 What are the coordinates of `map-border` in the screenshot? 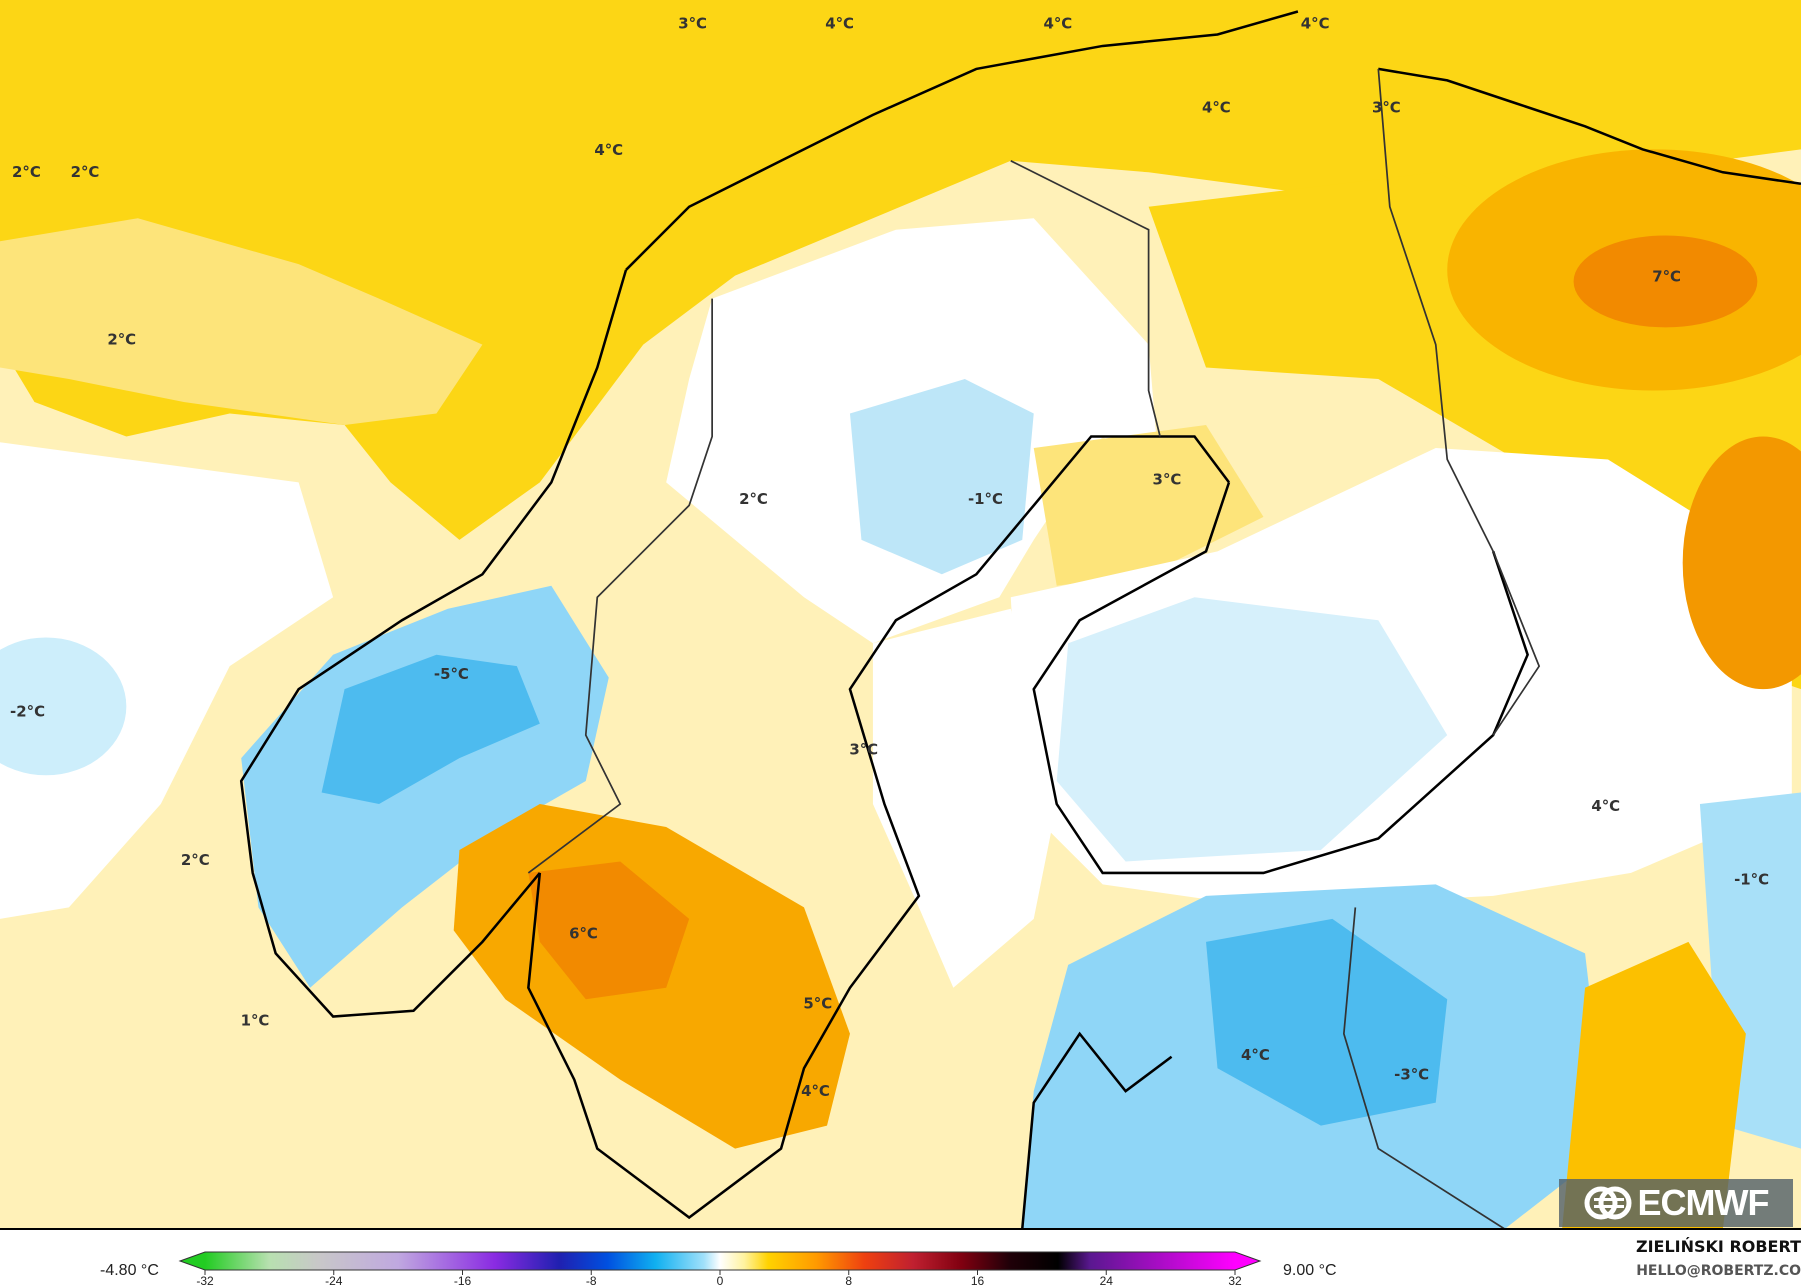 It's located at (900, 1229).